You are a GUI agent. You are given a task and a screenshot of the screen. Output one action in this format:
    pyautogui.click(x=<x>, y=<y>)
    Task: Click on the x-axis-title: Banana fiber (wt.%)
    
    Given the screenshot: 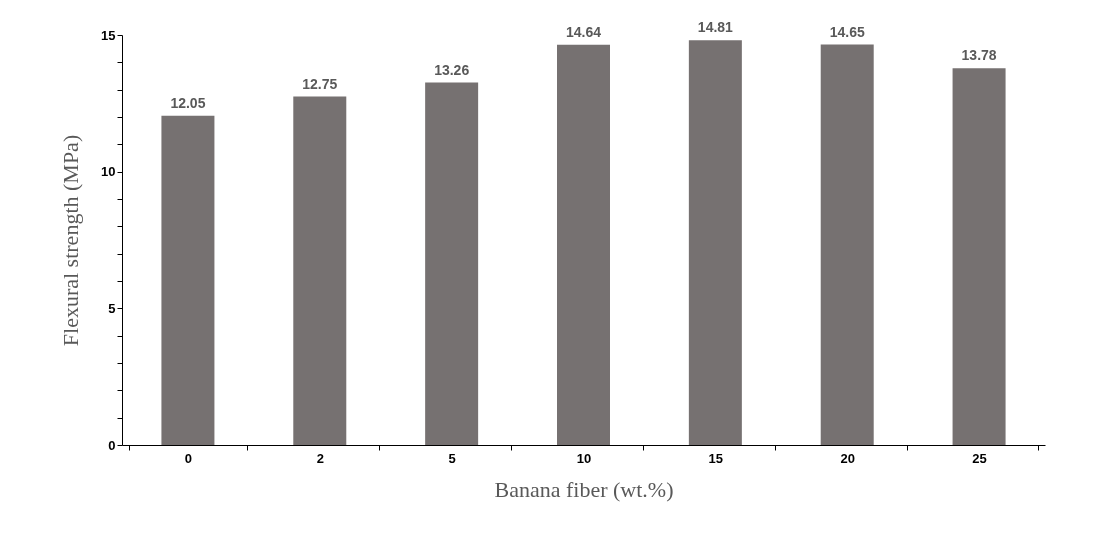 What is the action you would take?
    pyautogui.click(x=584, y=489)
    